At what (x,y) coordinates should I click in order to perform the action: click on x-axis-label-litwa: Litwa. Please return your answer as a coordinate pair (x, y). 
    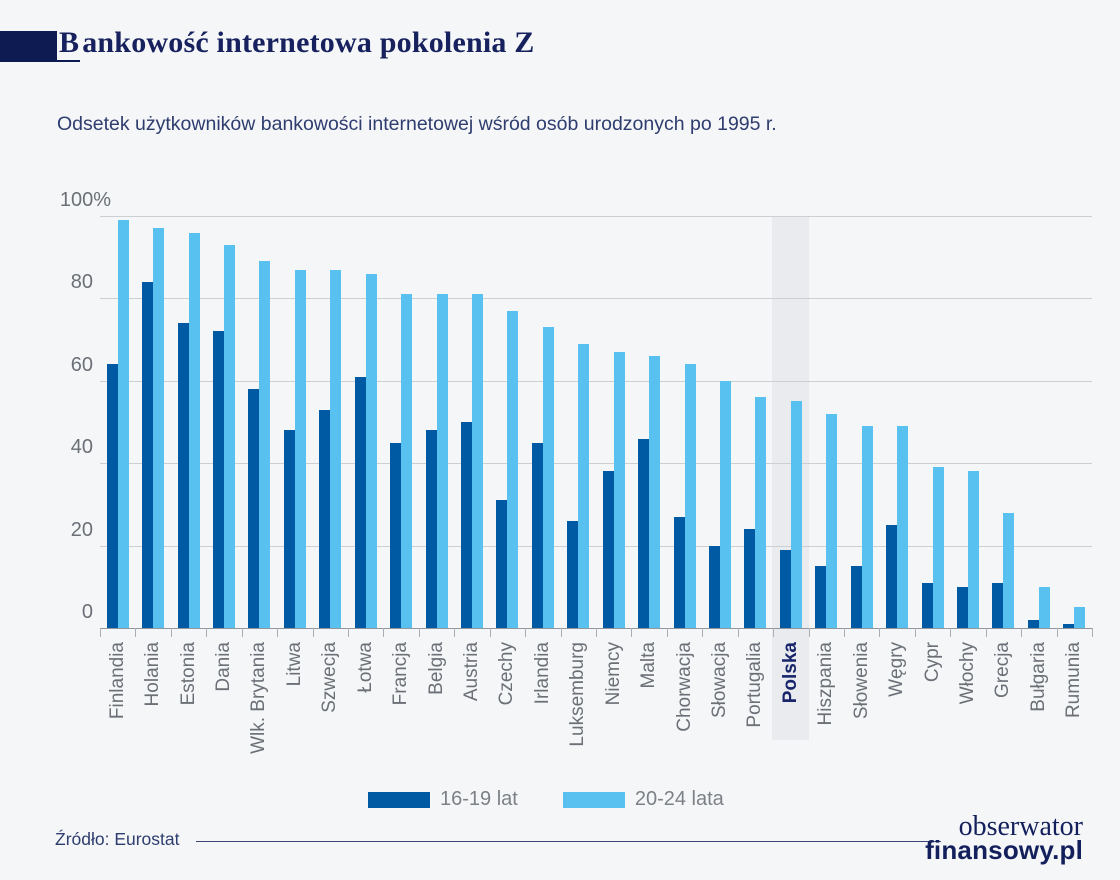
    Looking at the image, I should click on (294, 664).